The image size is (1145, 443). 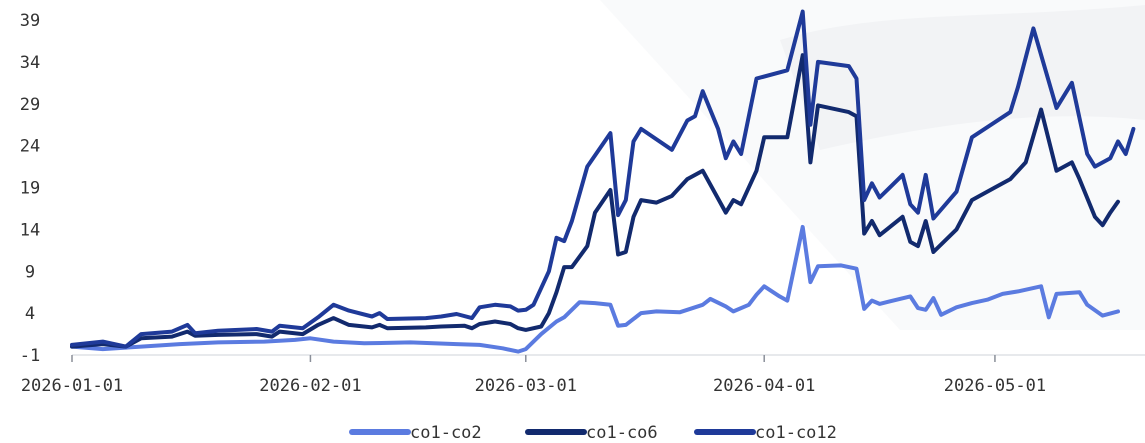 I want to click on y-tick-label: 39, so click(x=30, y=21).